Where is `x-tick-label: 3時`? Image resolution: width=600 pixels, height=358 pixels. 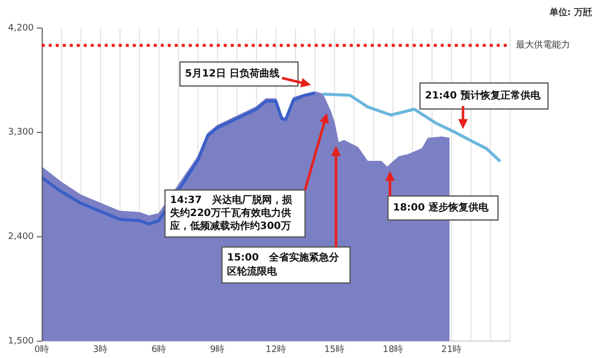
x-tick-label: 3時 is located at coordinates (100, 349).